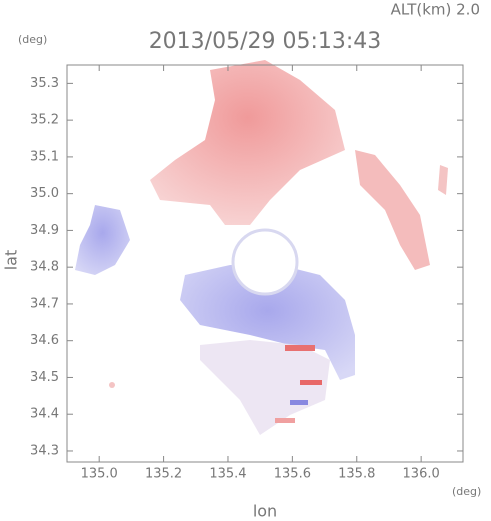  Describe the element at coordinates (11, 260) in the screenshot. I see `y-axis-label: lat` at that location.